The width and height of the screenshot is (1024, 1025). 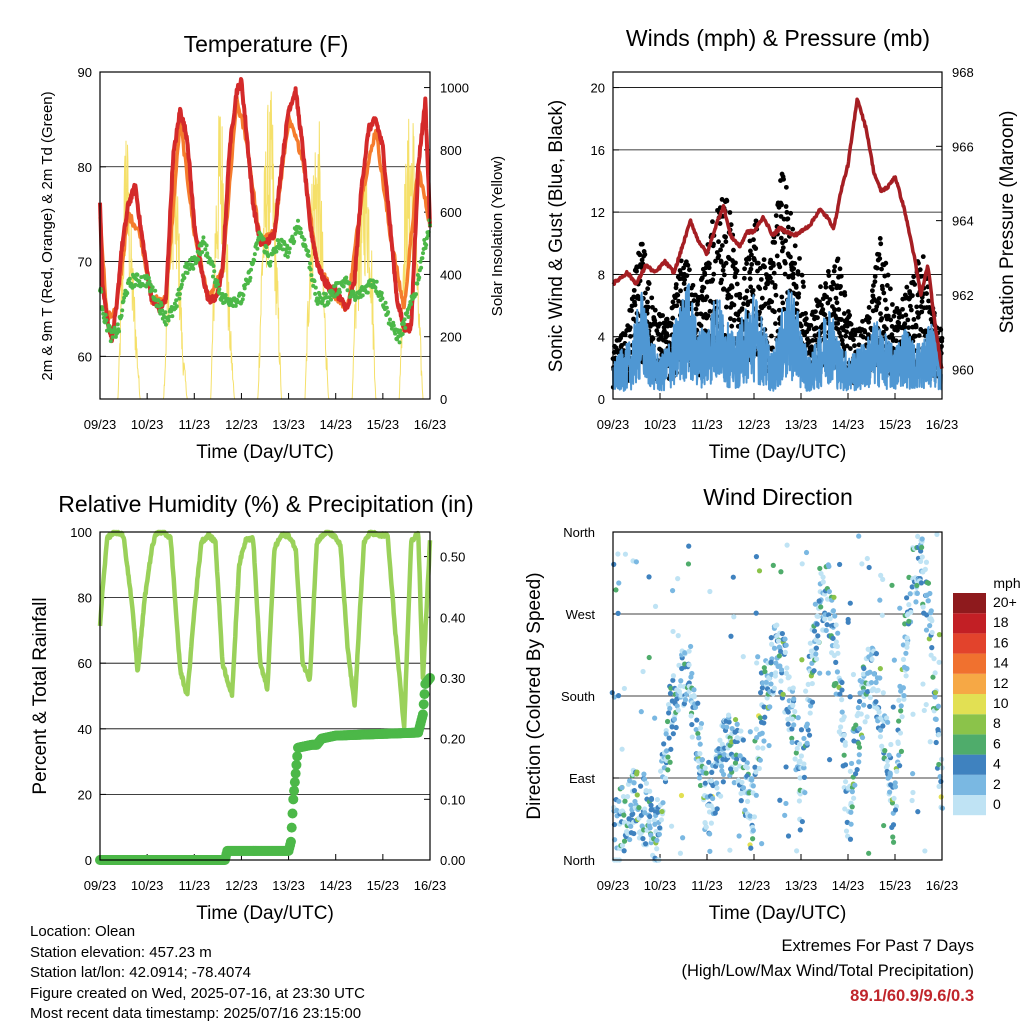 I want to click on temperature-left-ylabel: 2m & 9m T (Red, Orange) & 2m Td (Green), so click(x=47, y=235).